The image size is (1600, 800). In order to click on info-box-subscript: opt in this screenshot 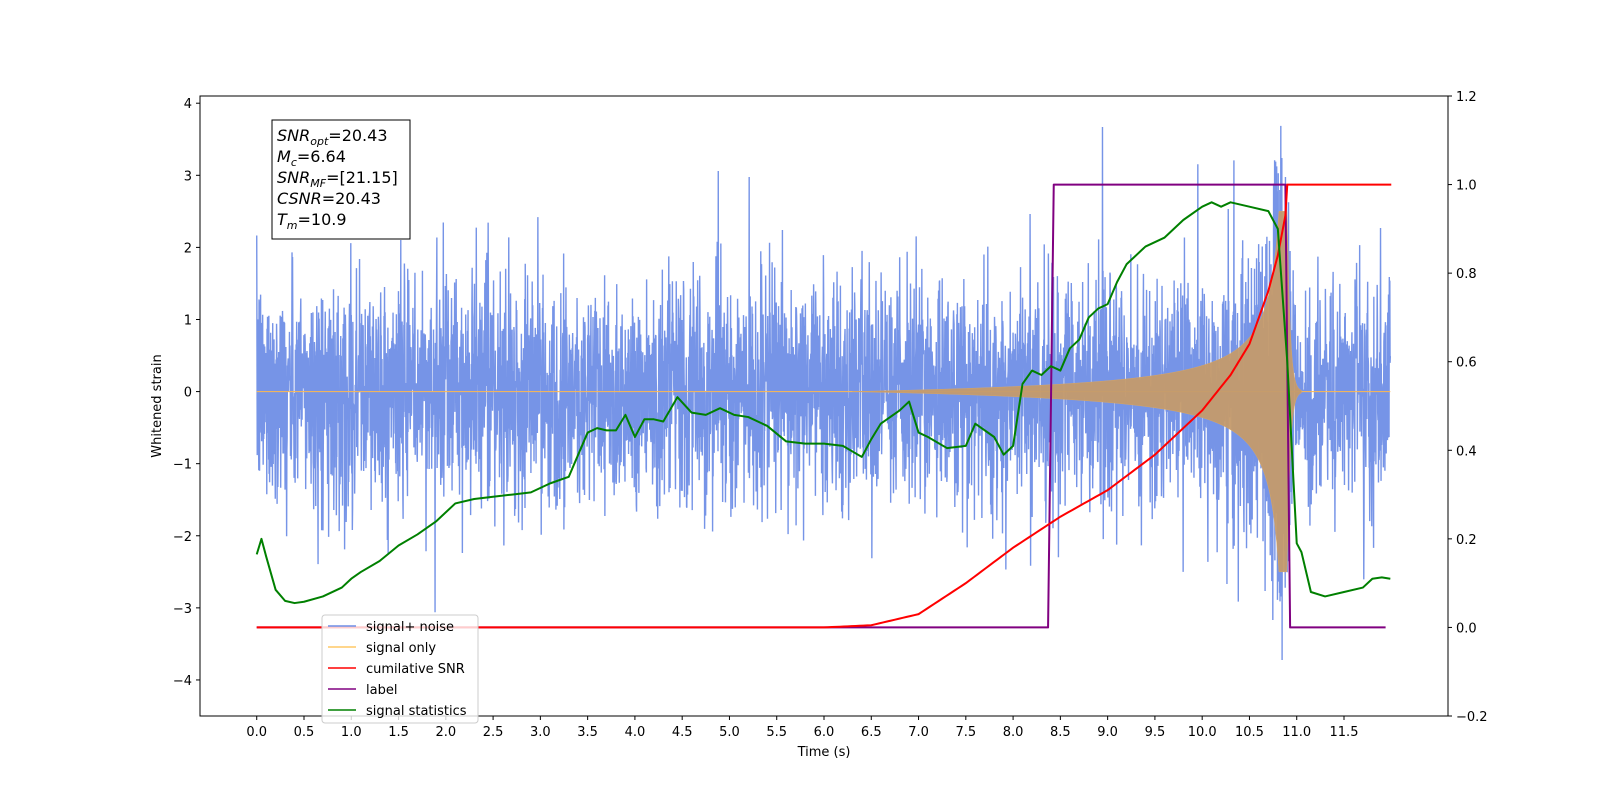, I will do `click(319, 141)`.